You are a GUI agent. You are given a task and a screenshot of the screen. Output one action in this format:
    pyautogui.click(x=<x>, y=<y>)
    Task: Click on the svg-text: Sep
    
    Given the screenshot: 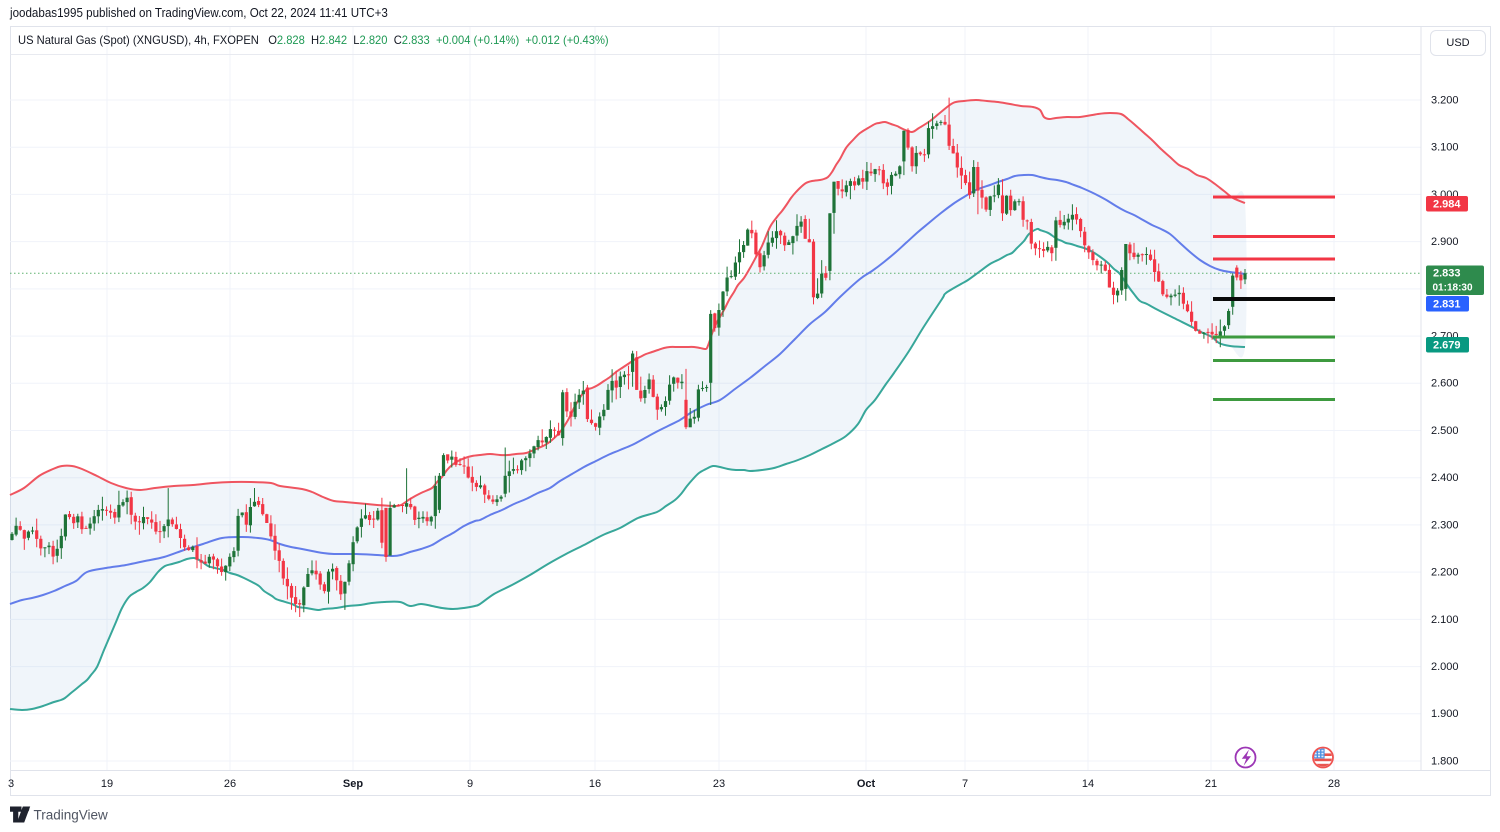 What is the action you would take?
    pyautogui.click(x=353, y=784)
    